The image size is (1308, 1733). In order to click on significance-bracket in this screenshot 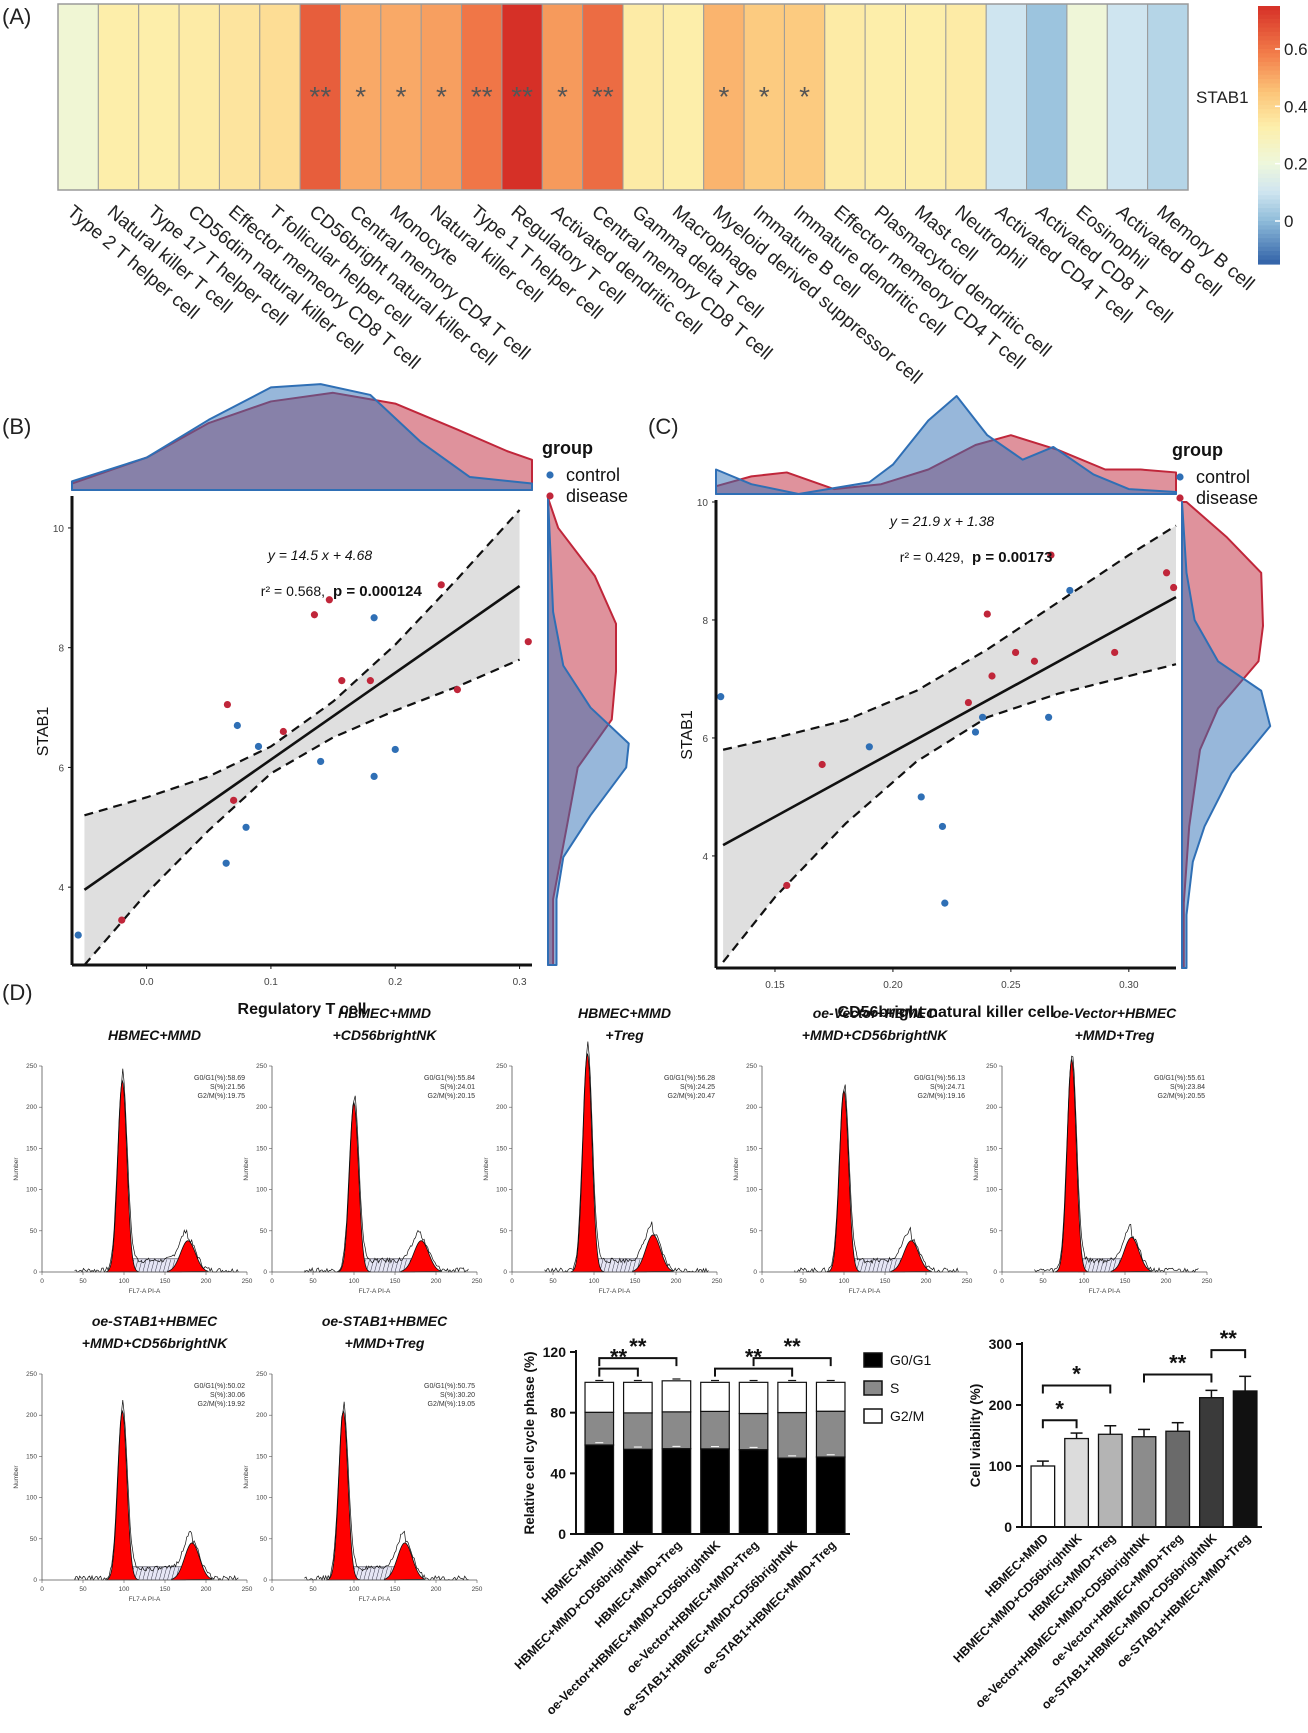, I will do `click(1059, 1424)`.